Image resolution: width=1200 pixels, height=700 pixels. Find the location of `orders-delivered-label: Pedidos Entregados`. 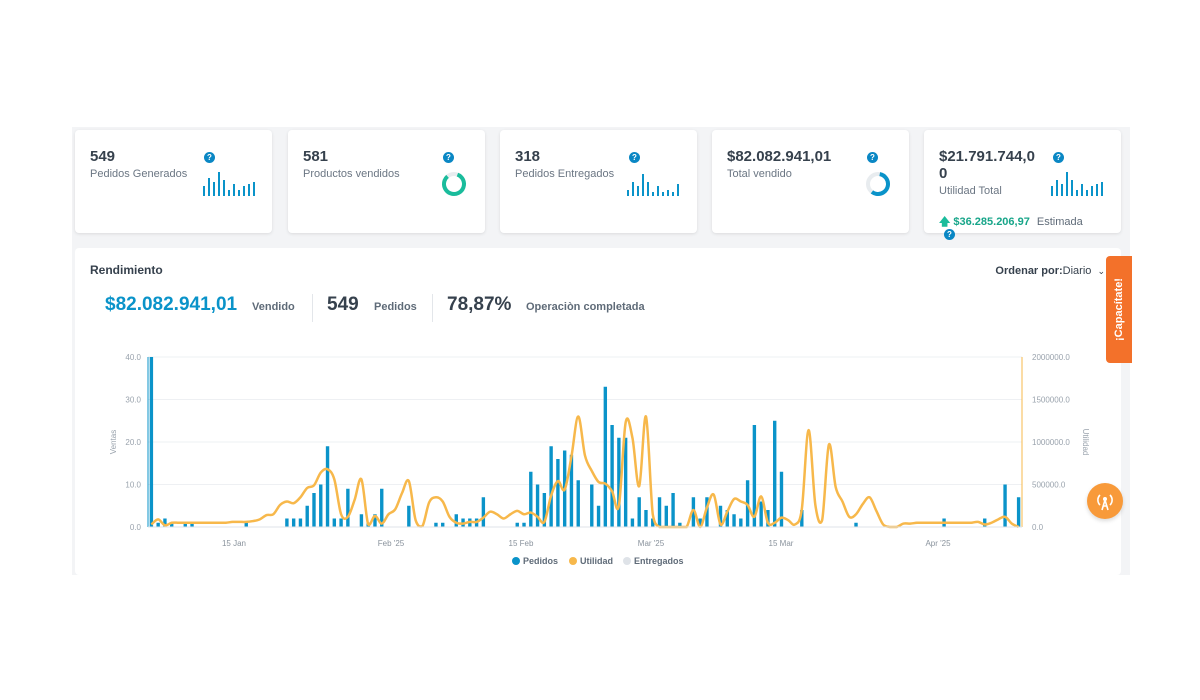

orders-delivered-label: Pedidos Entregados is located at coordinates (565, 174).